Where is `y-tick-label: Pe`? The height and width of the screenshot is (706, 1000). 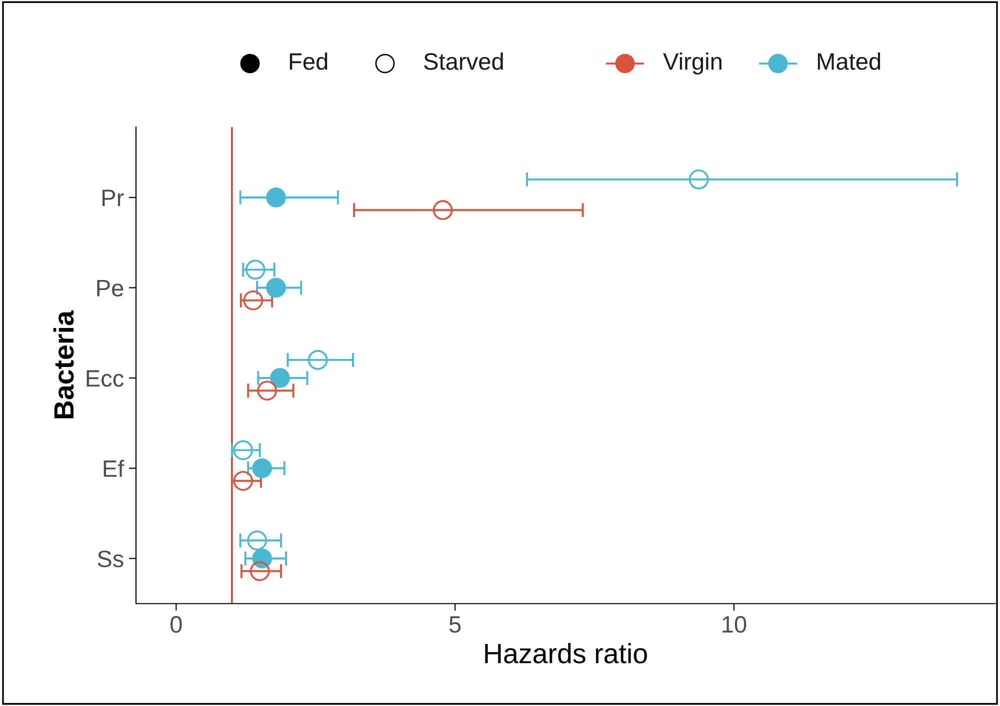 y-tick-label: Pe is located at coordinates (110, 288).